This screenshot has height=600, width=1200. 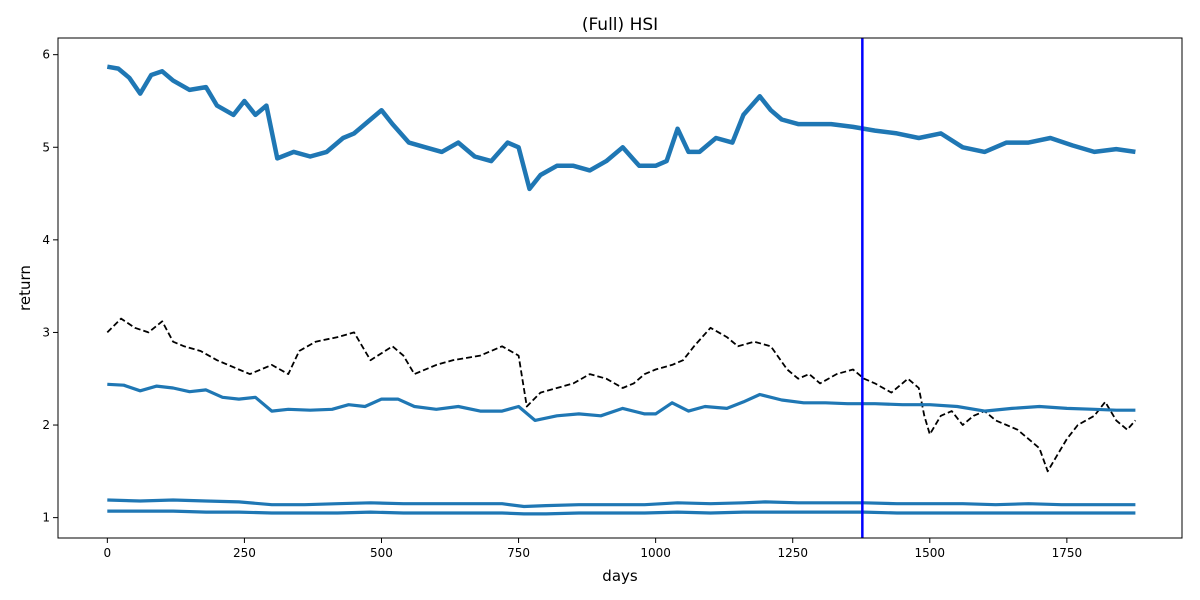 I want to click on y-tick-label: 3, so click(x=46, y=332).